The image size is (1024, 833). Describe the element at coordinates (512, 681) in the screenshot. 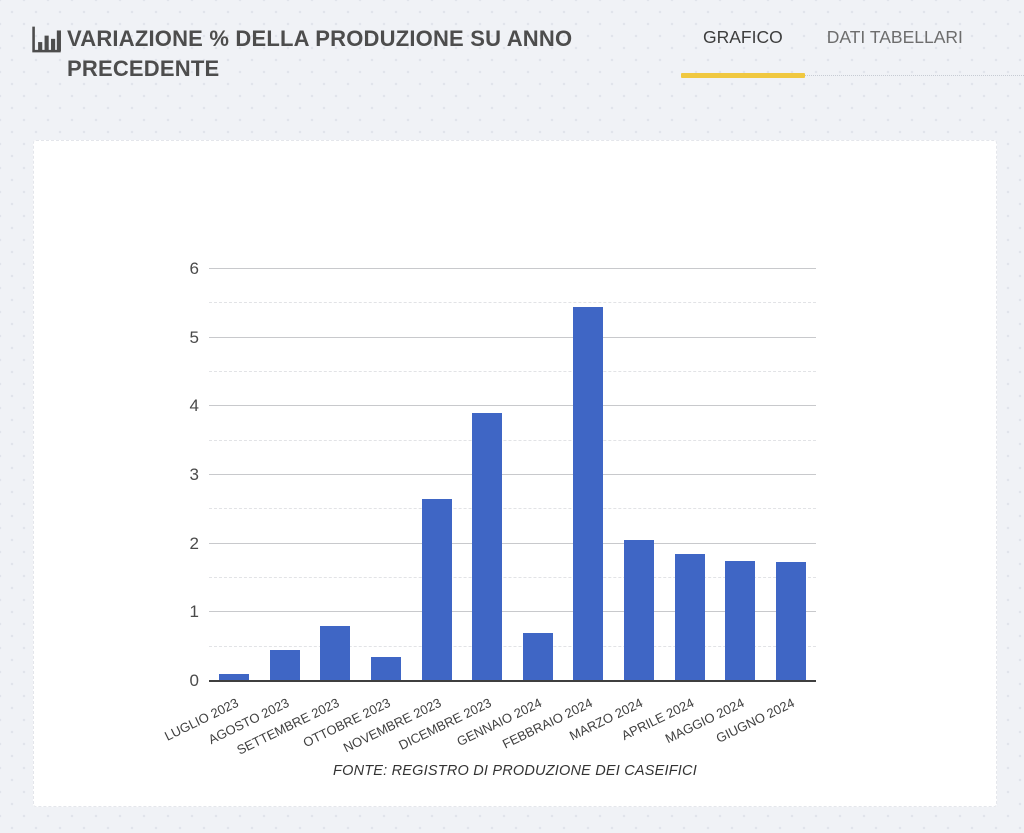

I see `x-axis-line` at that location.